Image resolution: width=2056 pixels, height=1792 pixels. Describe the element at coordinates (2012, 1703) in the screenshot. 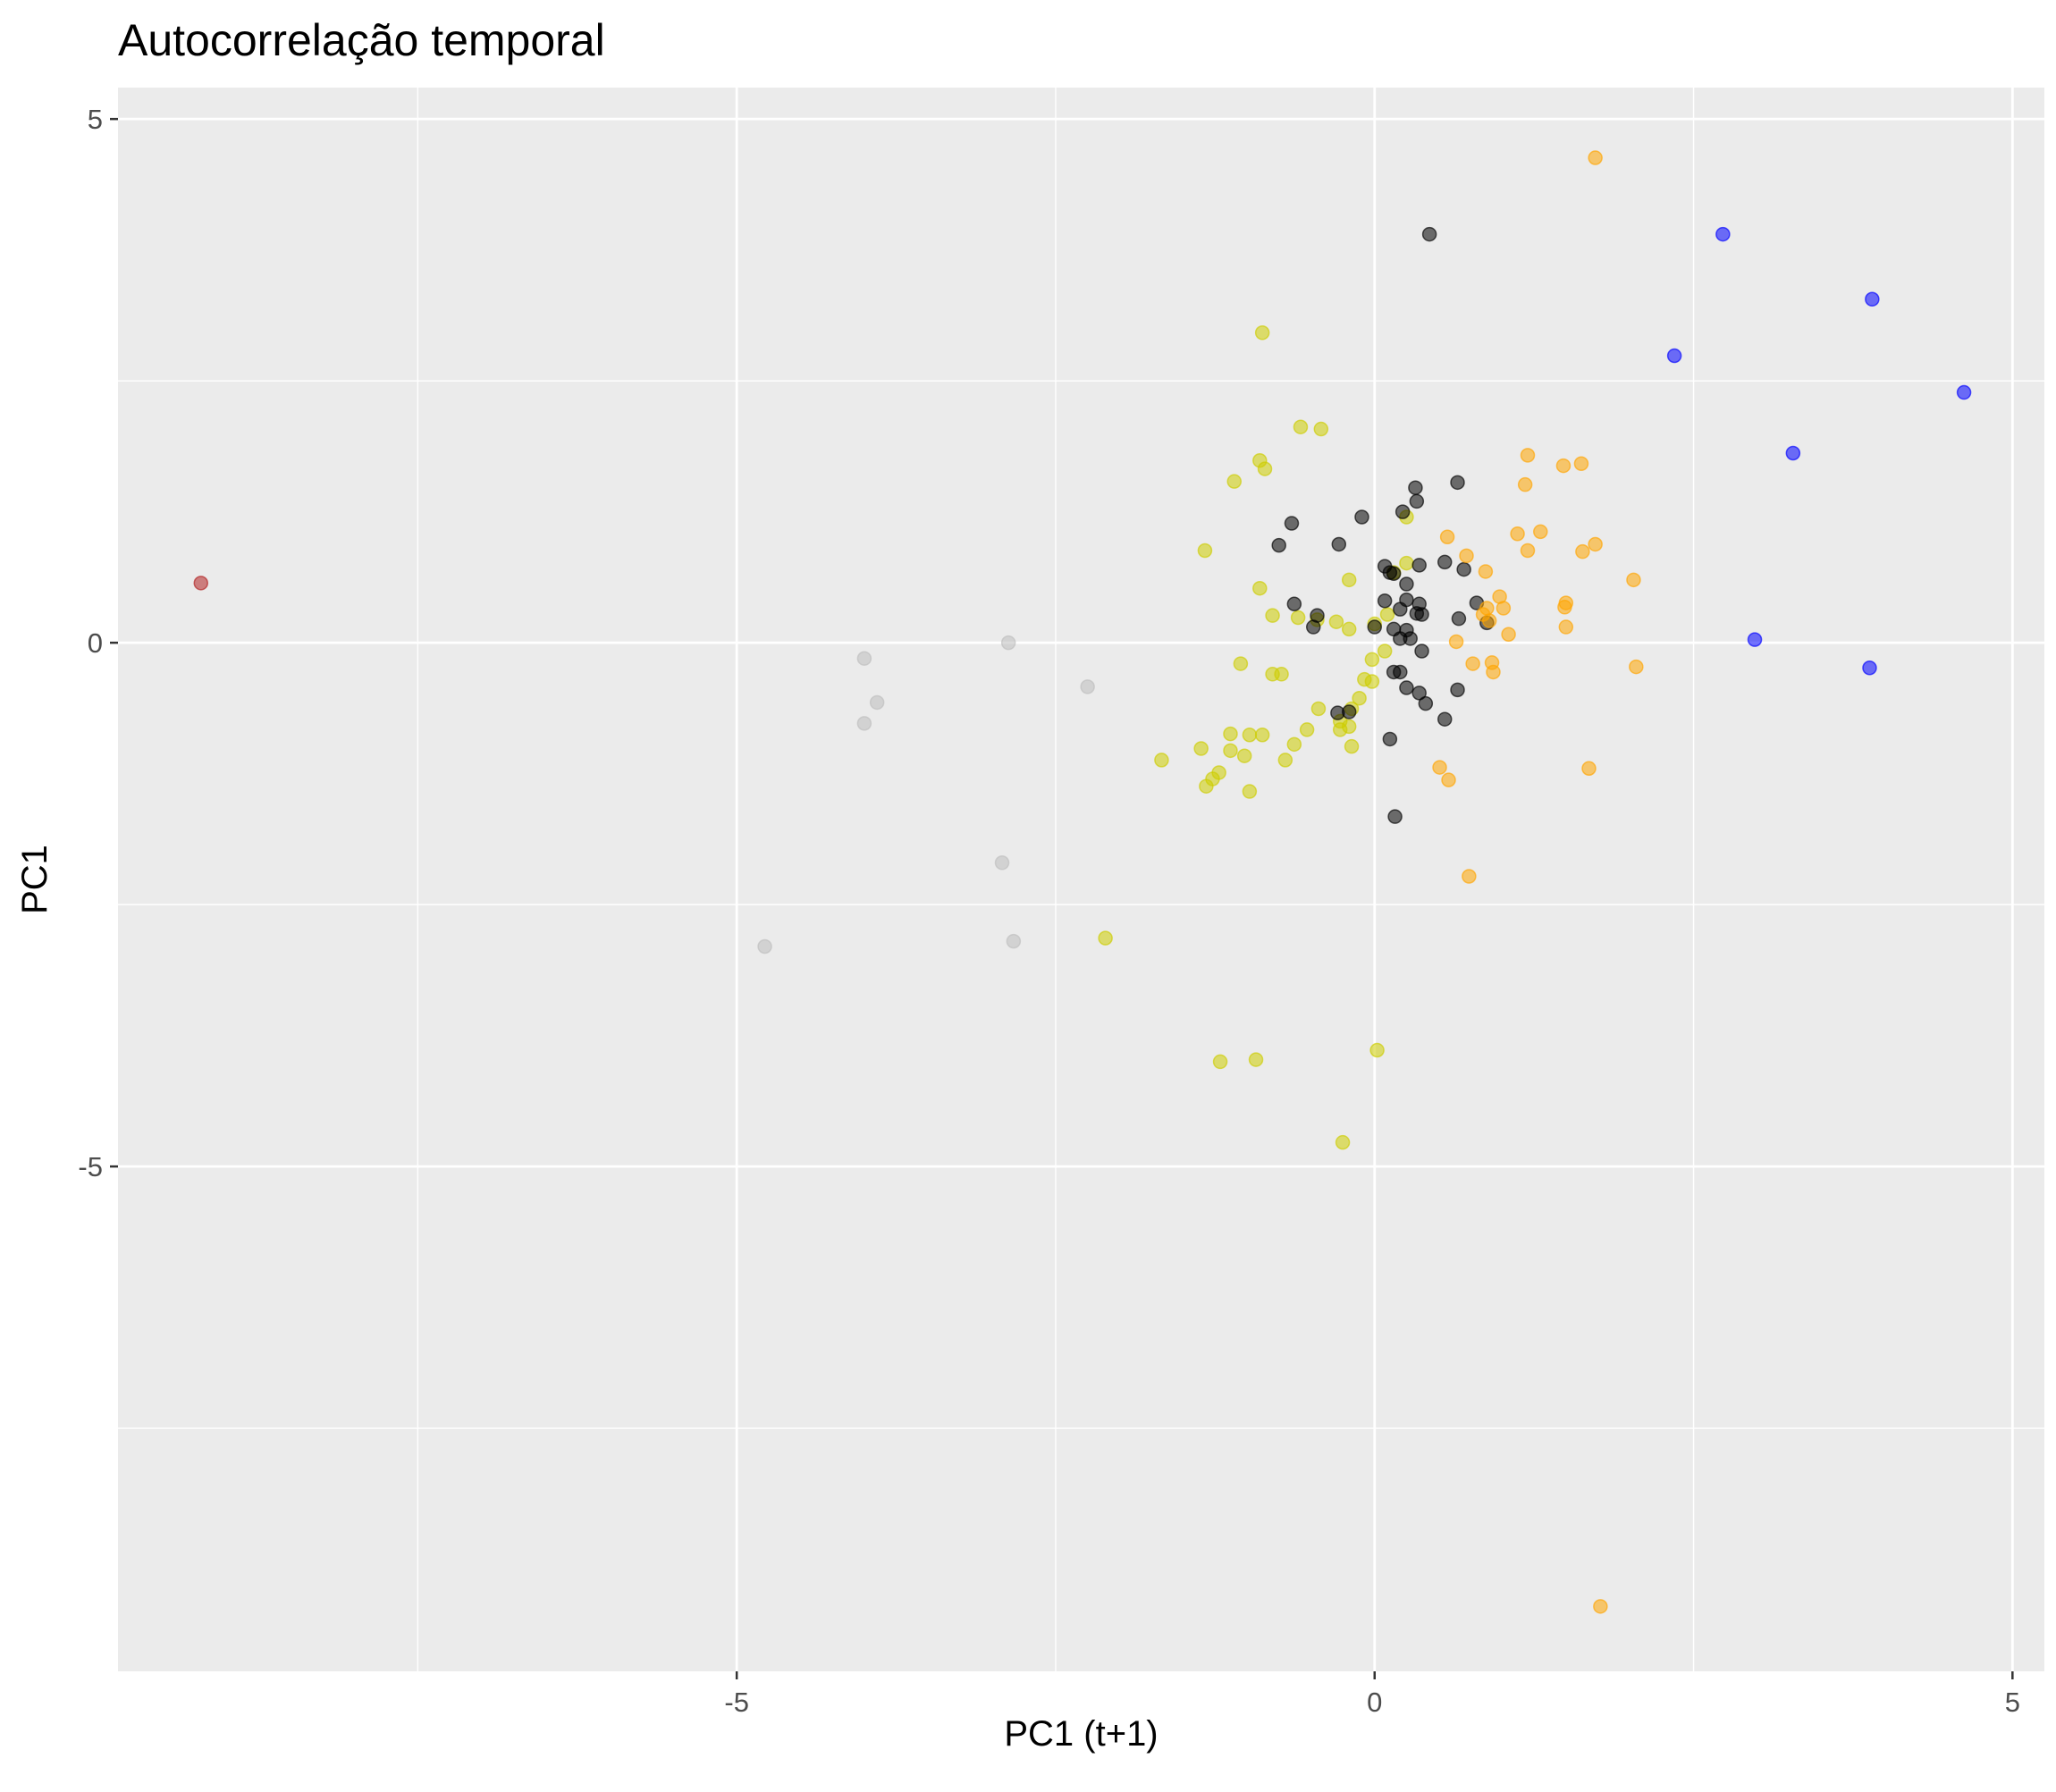

I see `x-tick-label: 5` at that location.